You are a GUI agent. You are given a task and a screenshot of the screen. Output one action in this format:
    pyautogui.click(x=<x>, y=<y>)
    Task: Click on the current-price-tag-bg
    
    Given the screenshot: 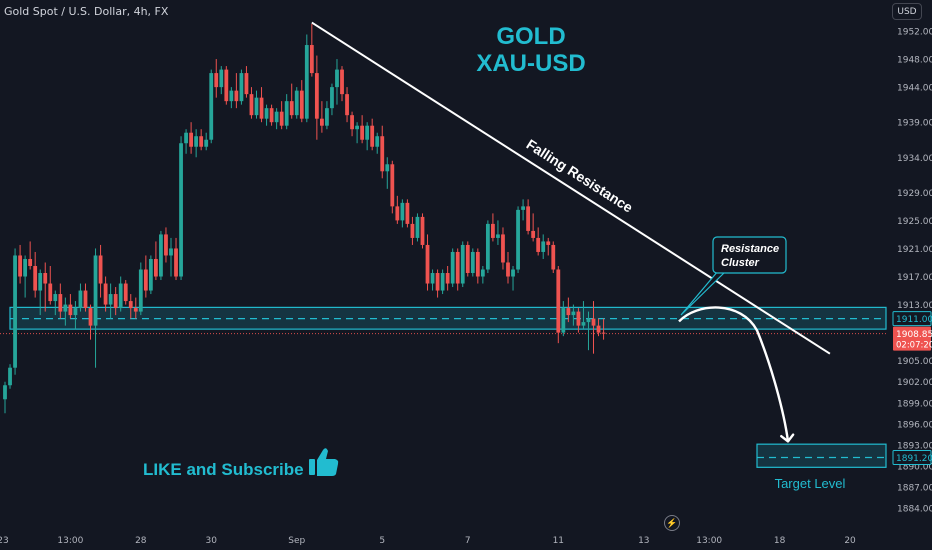 What is the action you would take?
    pyautogui.click(x=912, y=338)
    